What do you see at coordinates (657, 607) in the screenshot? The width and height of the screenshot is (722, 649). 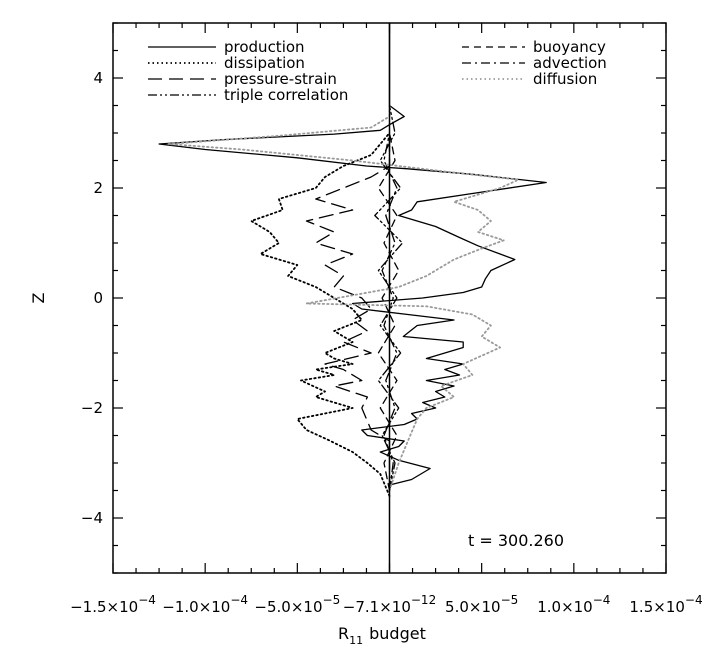 I see `x-tick-mantissa: 1.5×10` at bounding box center [657, 607].